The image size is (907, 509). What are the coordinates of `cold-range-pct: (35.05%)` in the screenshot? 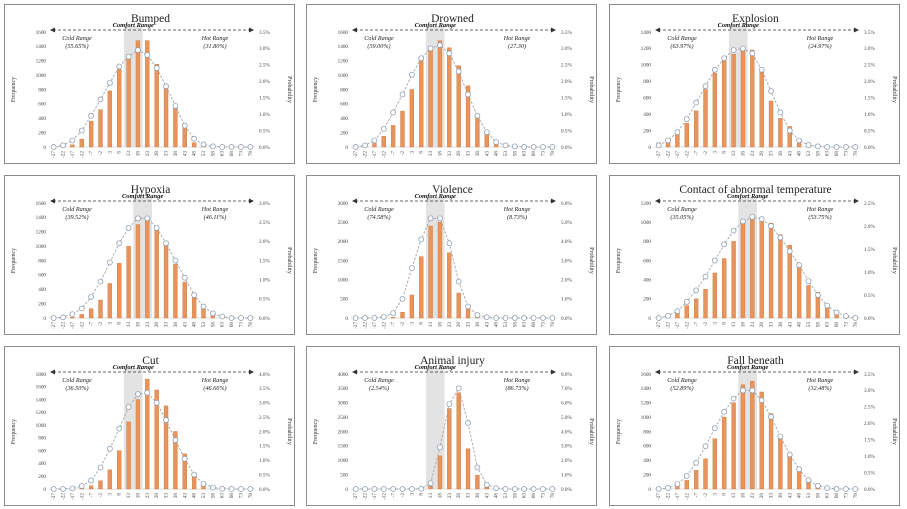 It's located at (681, 217).